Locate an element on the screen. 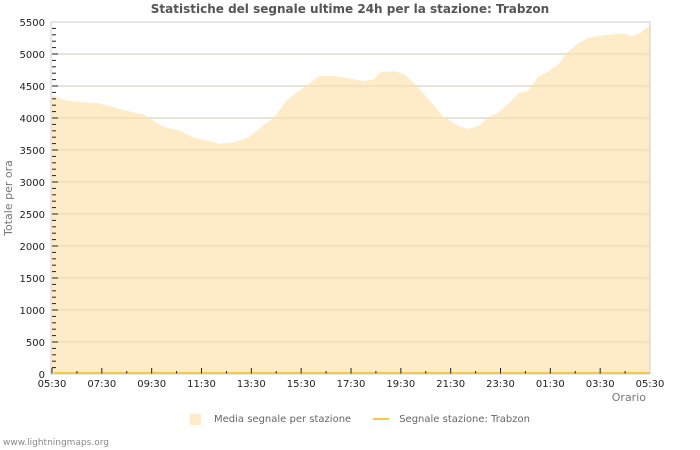  y-tick-label: 2000 is located at coordinates (32, 247).